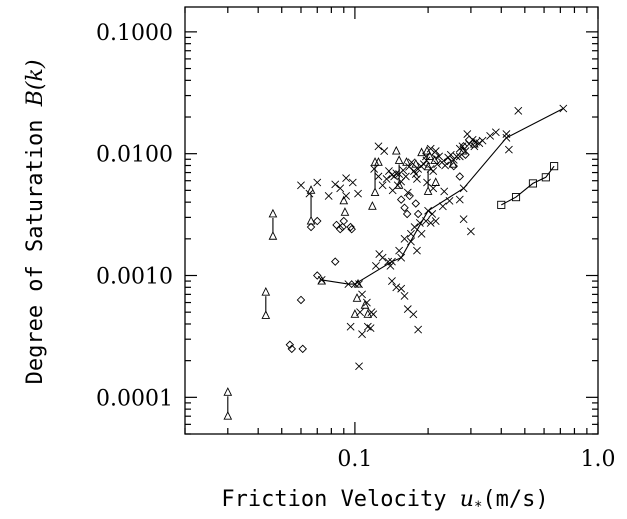 Image resolution: width=627 pixels, height=519 pixels. Describe the element at coordinates (354, 459) in the screenshot. I see `x-tick-label: 0.1` at that location.